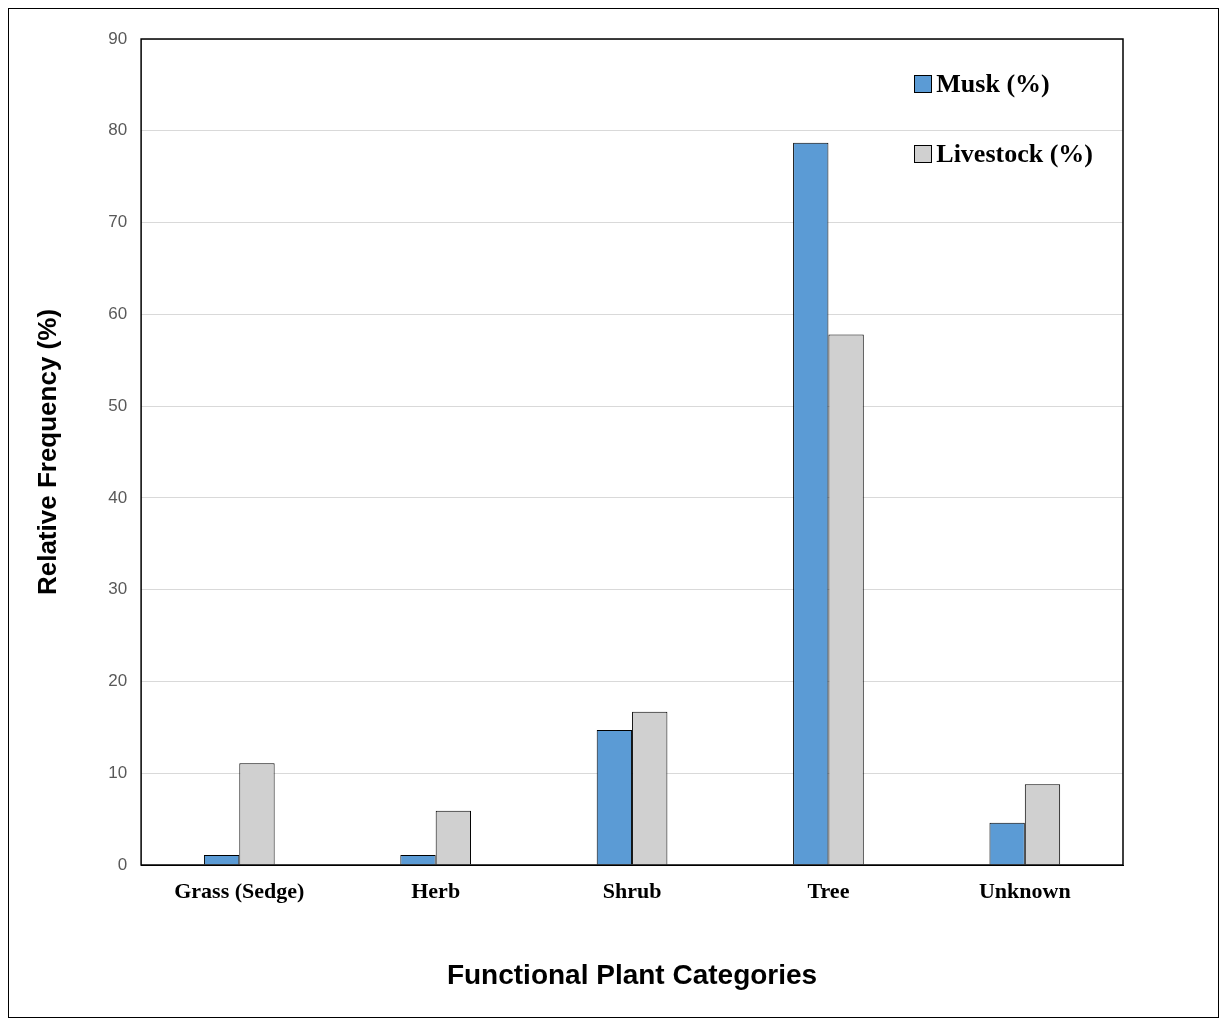 Image resolution: width=1227 pixels, height=1028 pixels. What do you see at coordinates (118, 222) in the screenshot?
I see `y-tick-label: 70` at bounding box center [118, 222].